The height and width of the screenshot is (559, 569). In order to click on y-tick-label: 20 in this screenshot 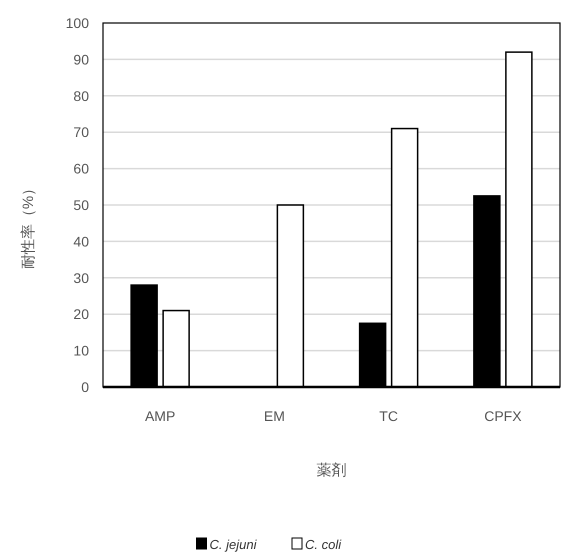, I will do `click(81, 314)`.